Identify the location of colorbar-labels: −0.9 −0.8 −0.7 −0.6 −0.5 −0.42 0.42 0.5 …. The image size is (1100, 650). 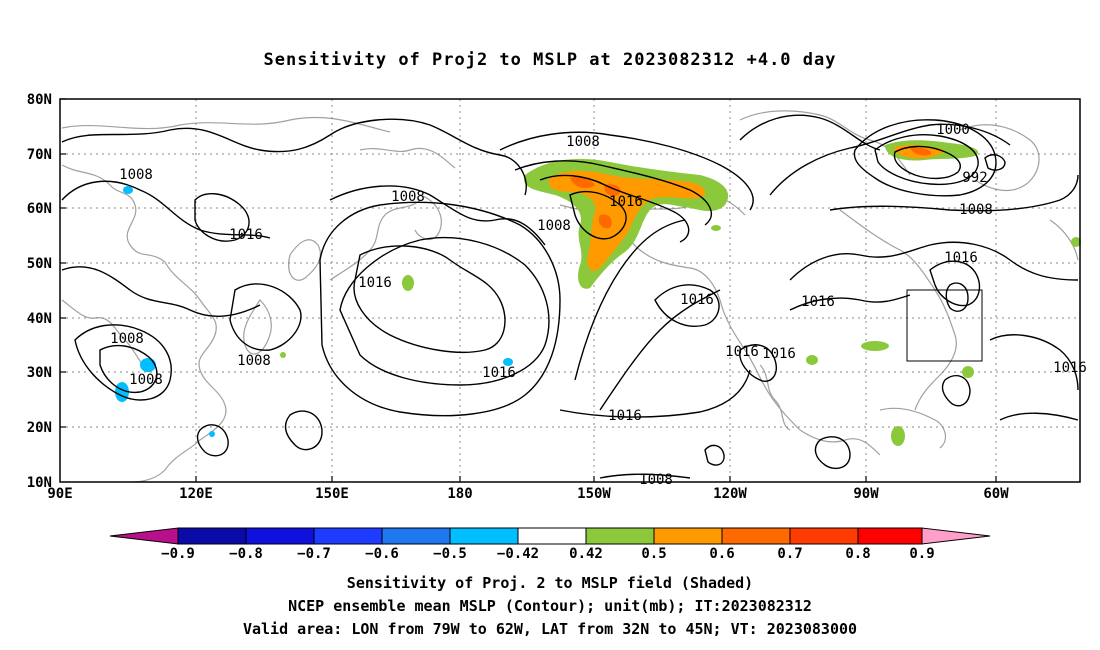
(548, 554).